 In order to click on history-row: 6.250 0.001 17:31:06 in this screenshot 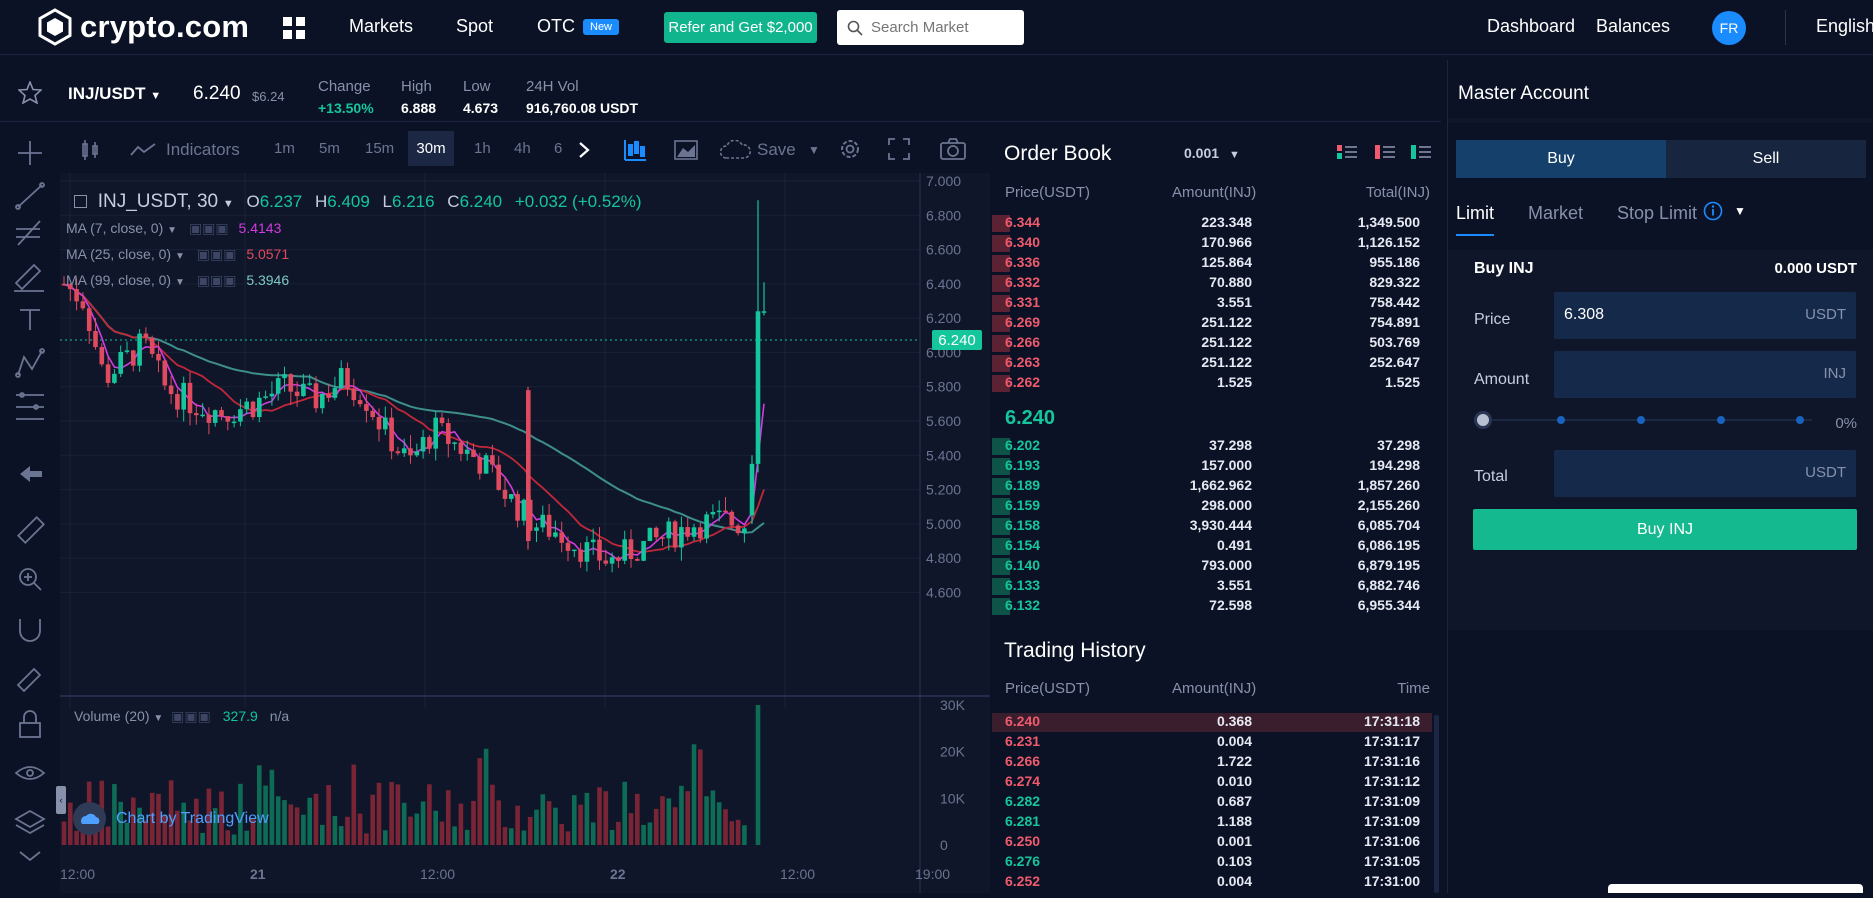, I will do `click(1212, 842)`.